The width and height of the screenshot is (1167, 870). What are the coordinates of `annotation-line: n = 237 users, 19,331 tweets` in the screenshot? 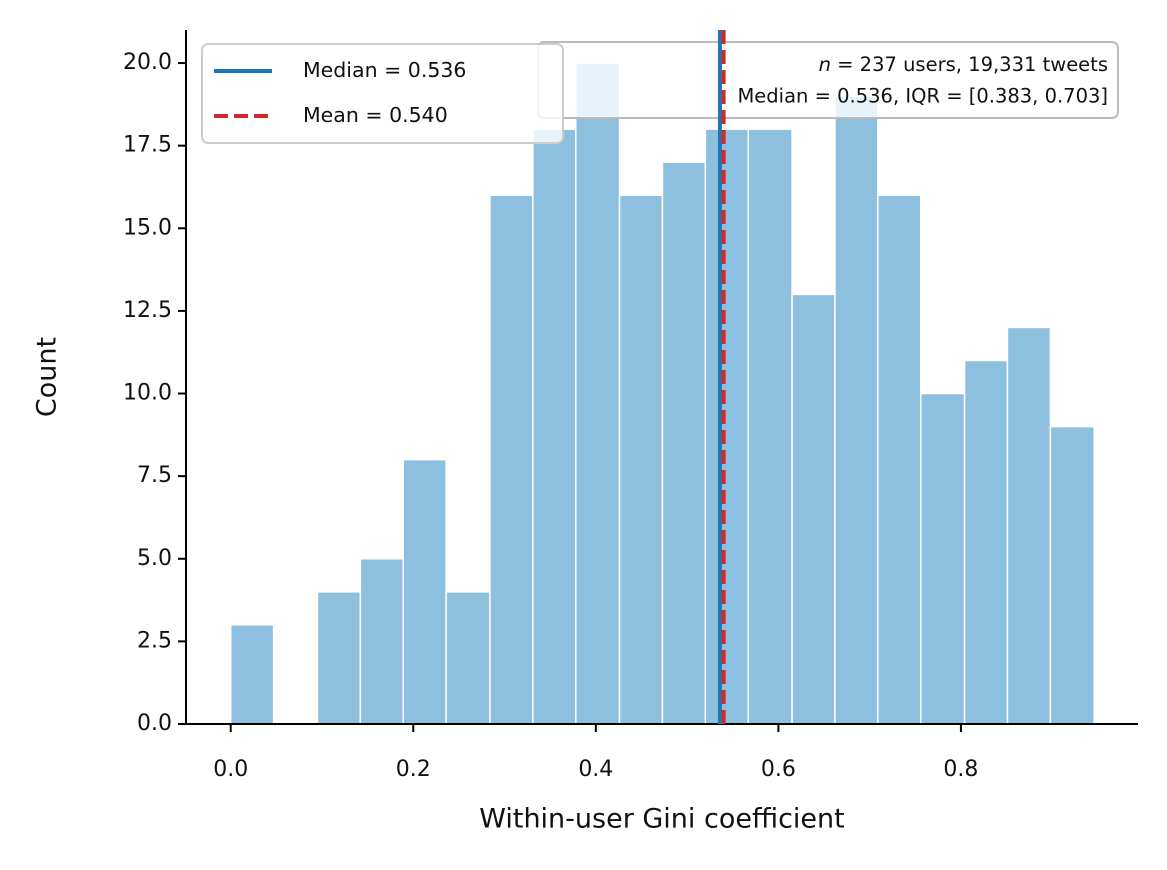 It's located at (963, 64).